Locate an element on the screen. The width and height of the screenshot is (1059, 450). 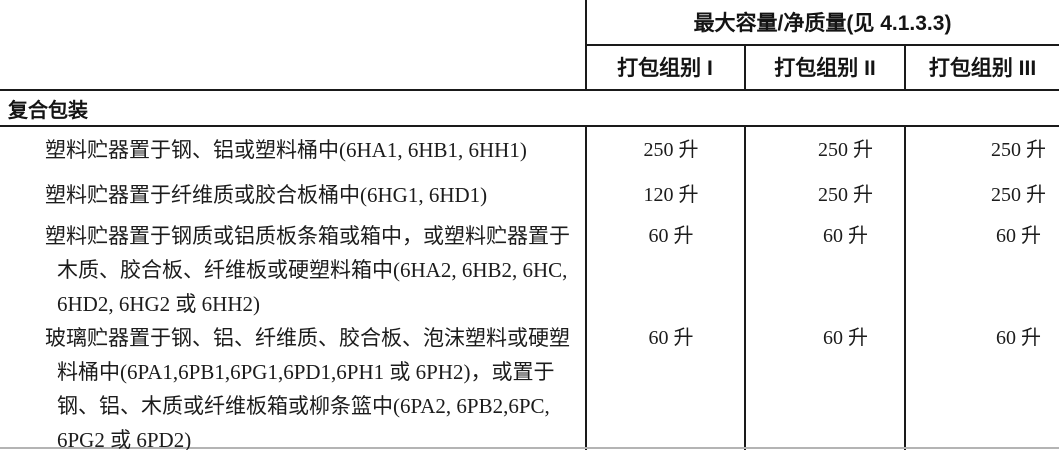
table-row-description: 塑料贮器置于钢、铝或塑料桶中(6HA1, 6HB1, 6HH1) is located at coordinates (292, 150).